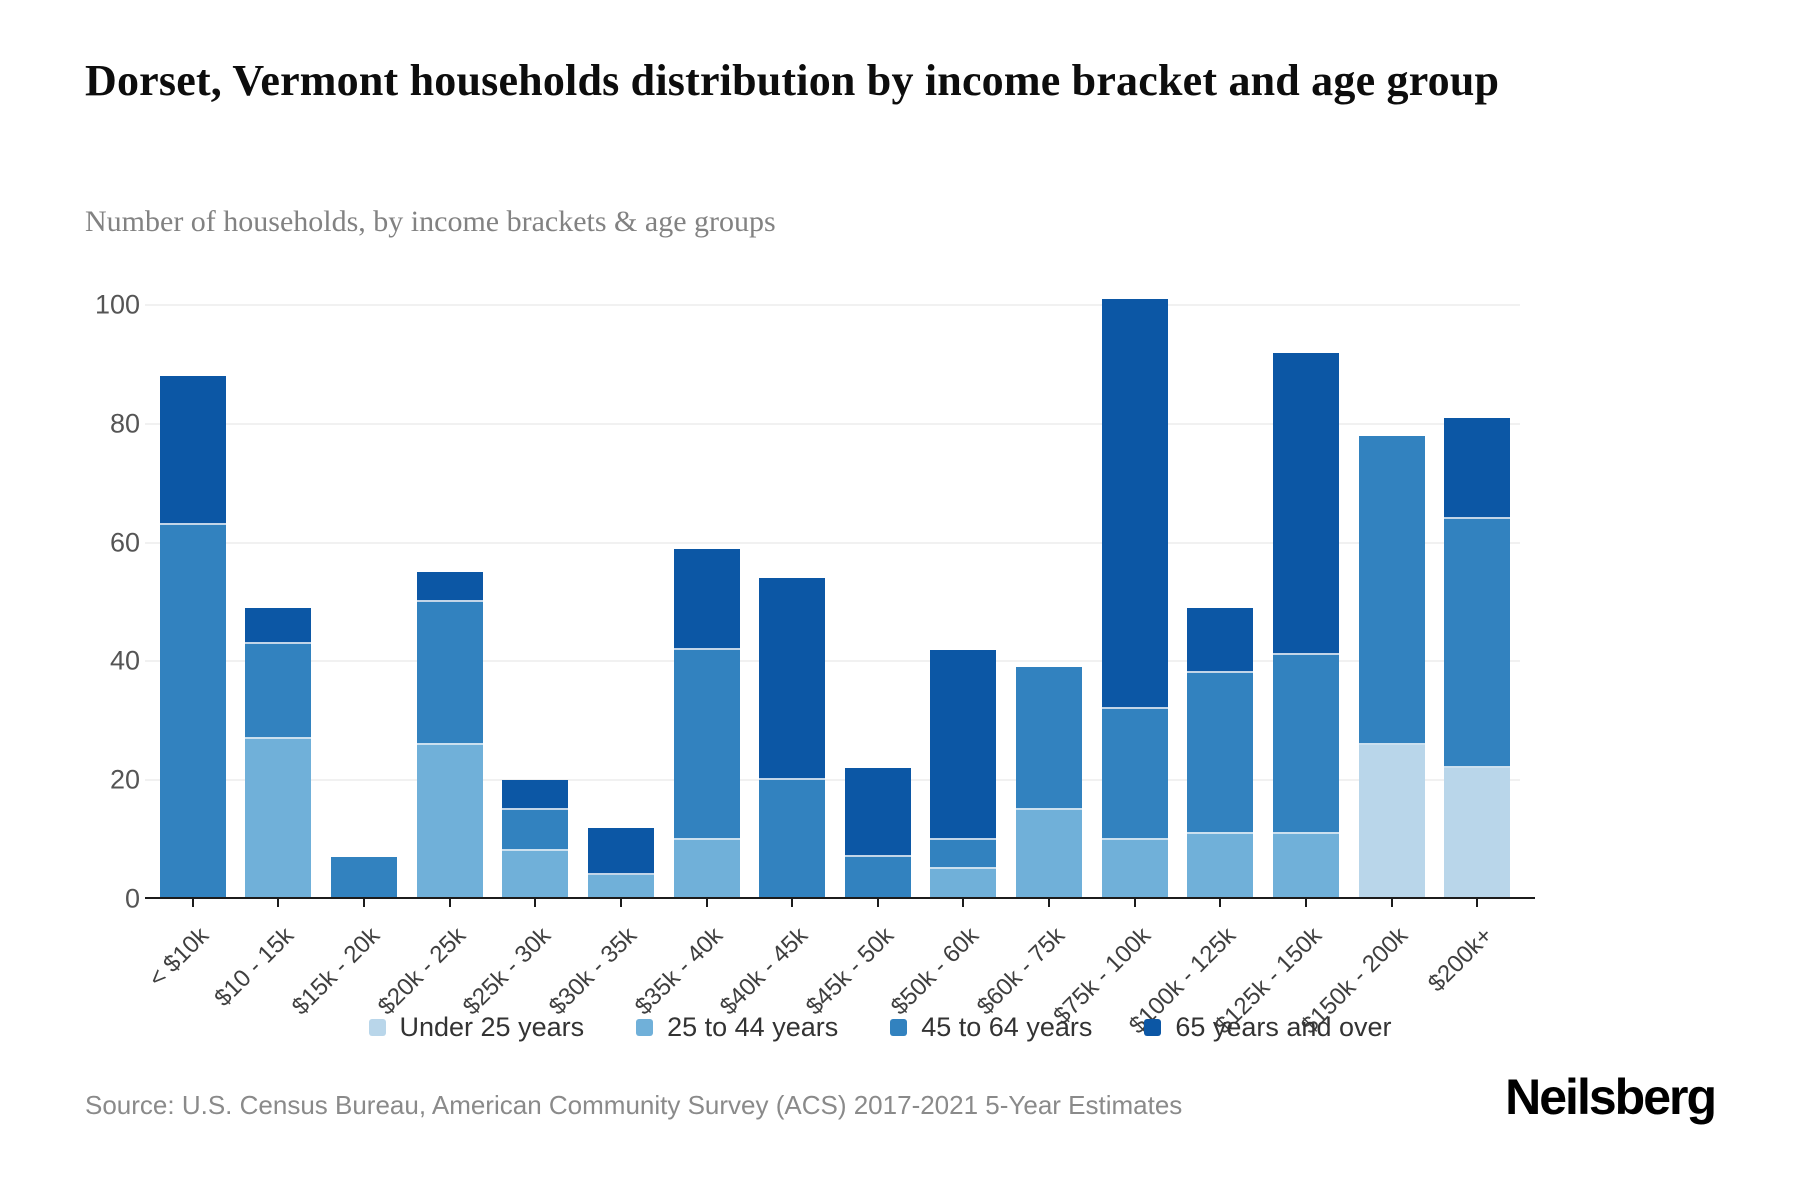  What do you see at coordinates (1611, 1097) in the screenshot?
I see `neilsberg-logo: Neilsberg` at bounding box center [1611, 1097].